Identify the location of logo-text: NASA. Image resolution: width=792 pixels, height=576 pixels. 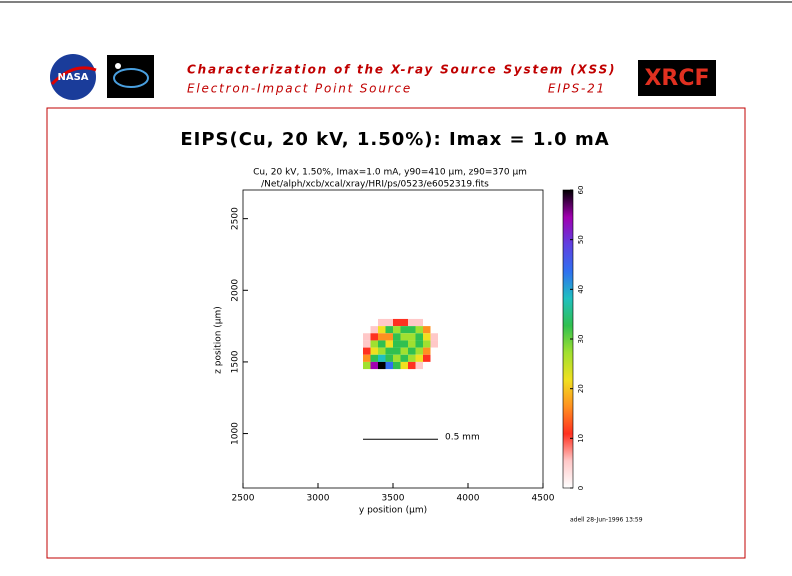
(72, 77).